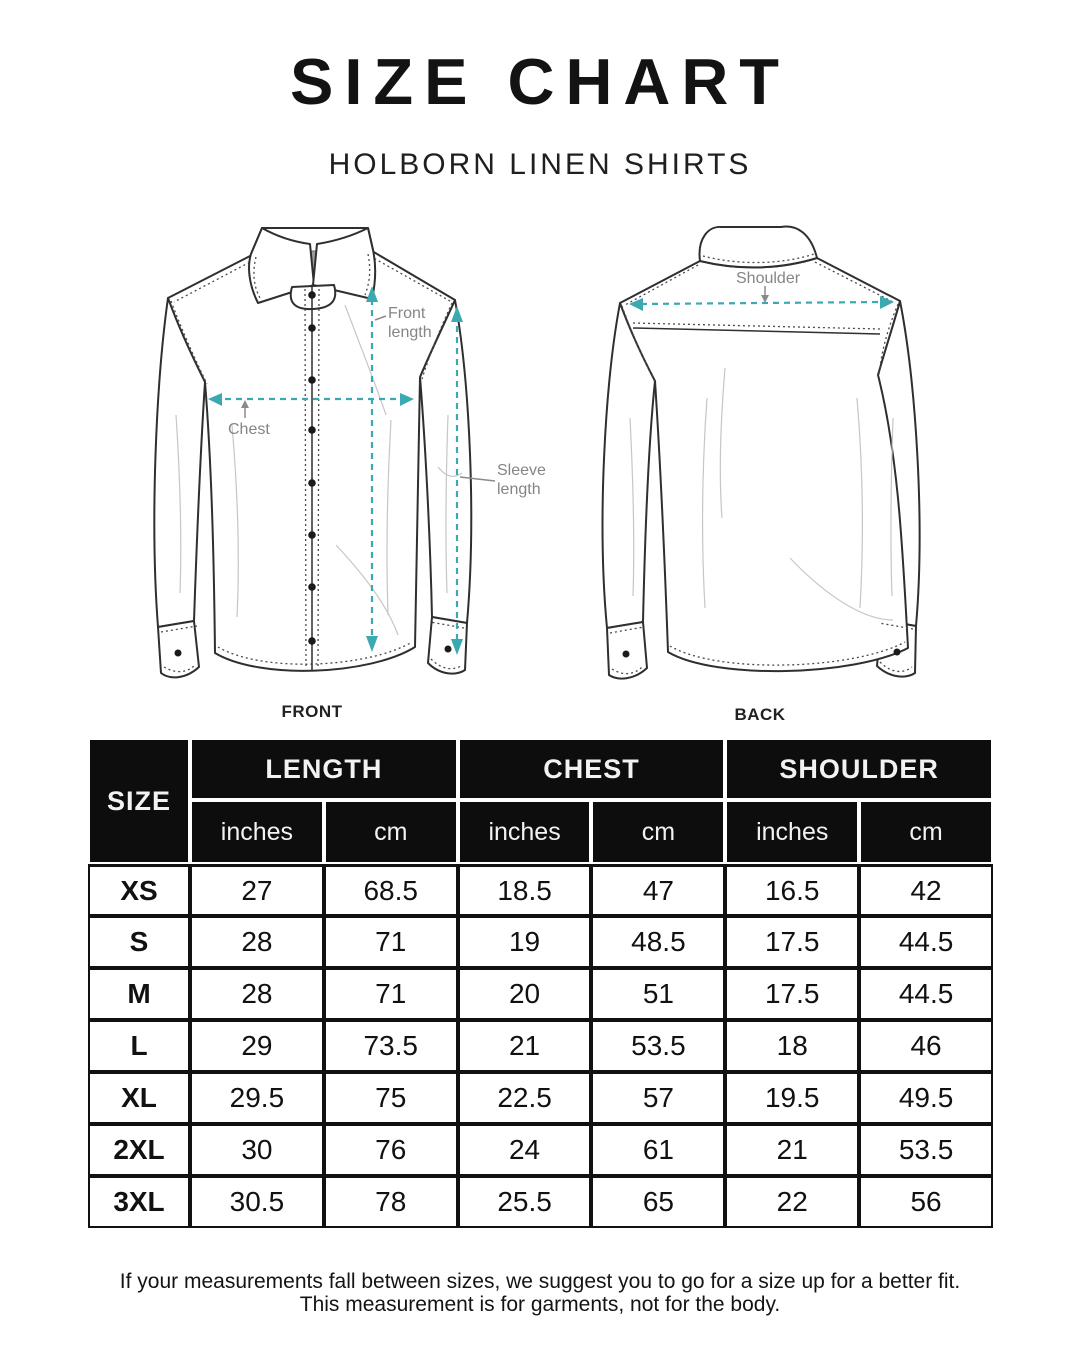 The height and width of the screenshot is (1350, 1080). What do you see at coordinates (760, 714) in the screenshot?
I see `back-caption: BACK` at bounding box center [760, 714].